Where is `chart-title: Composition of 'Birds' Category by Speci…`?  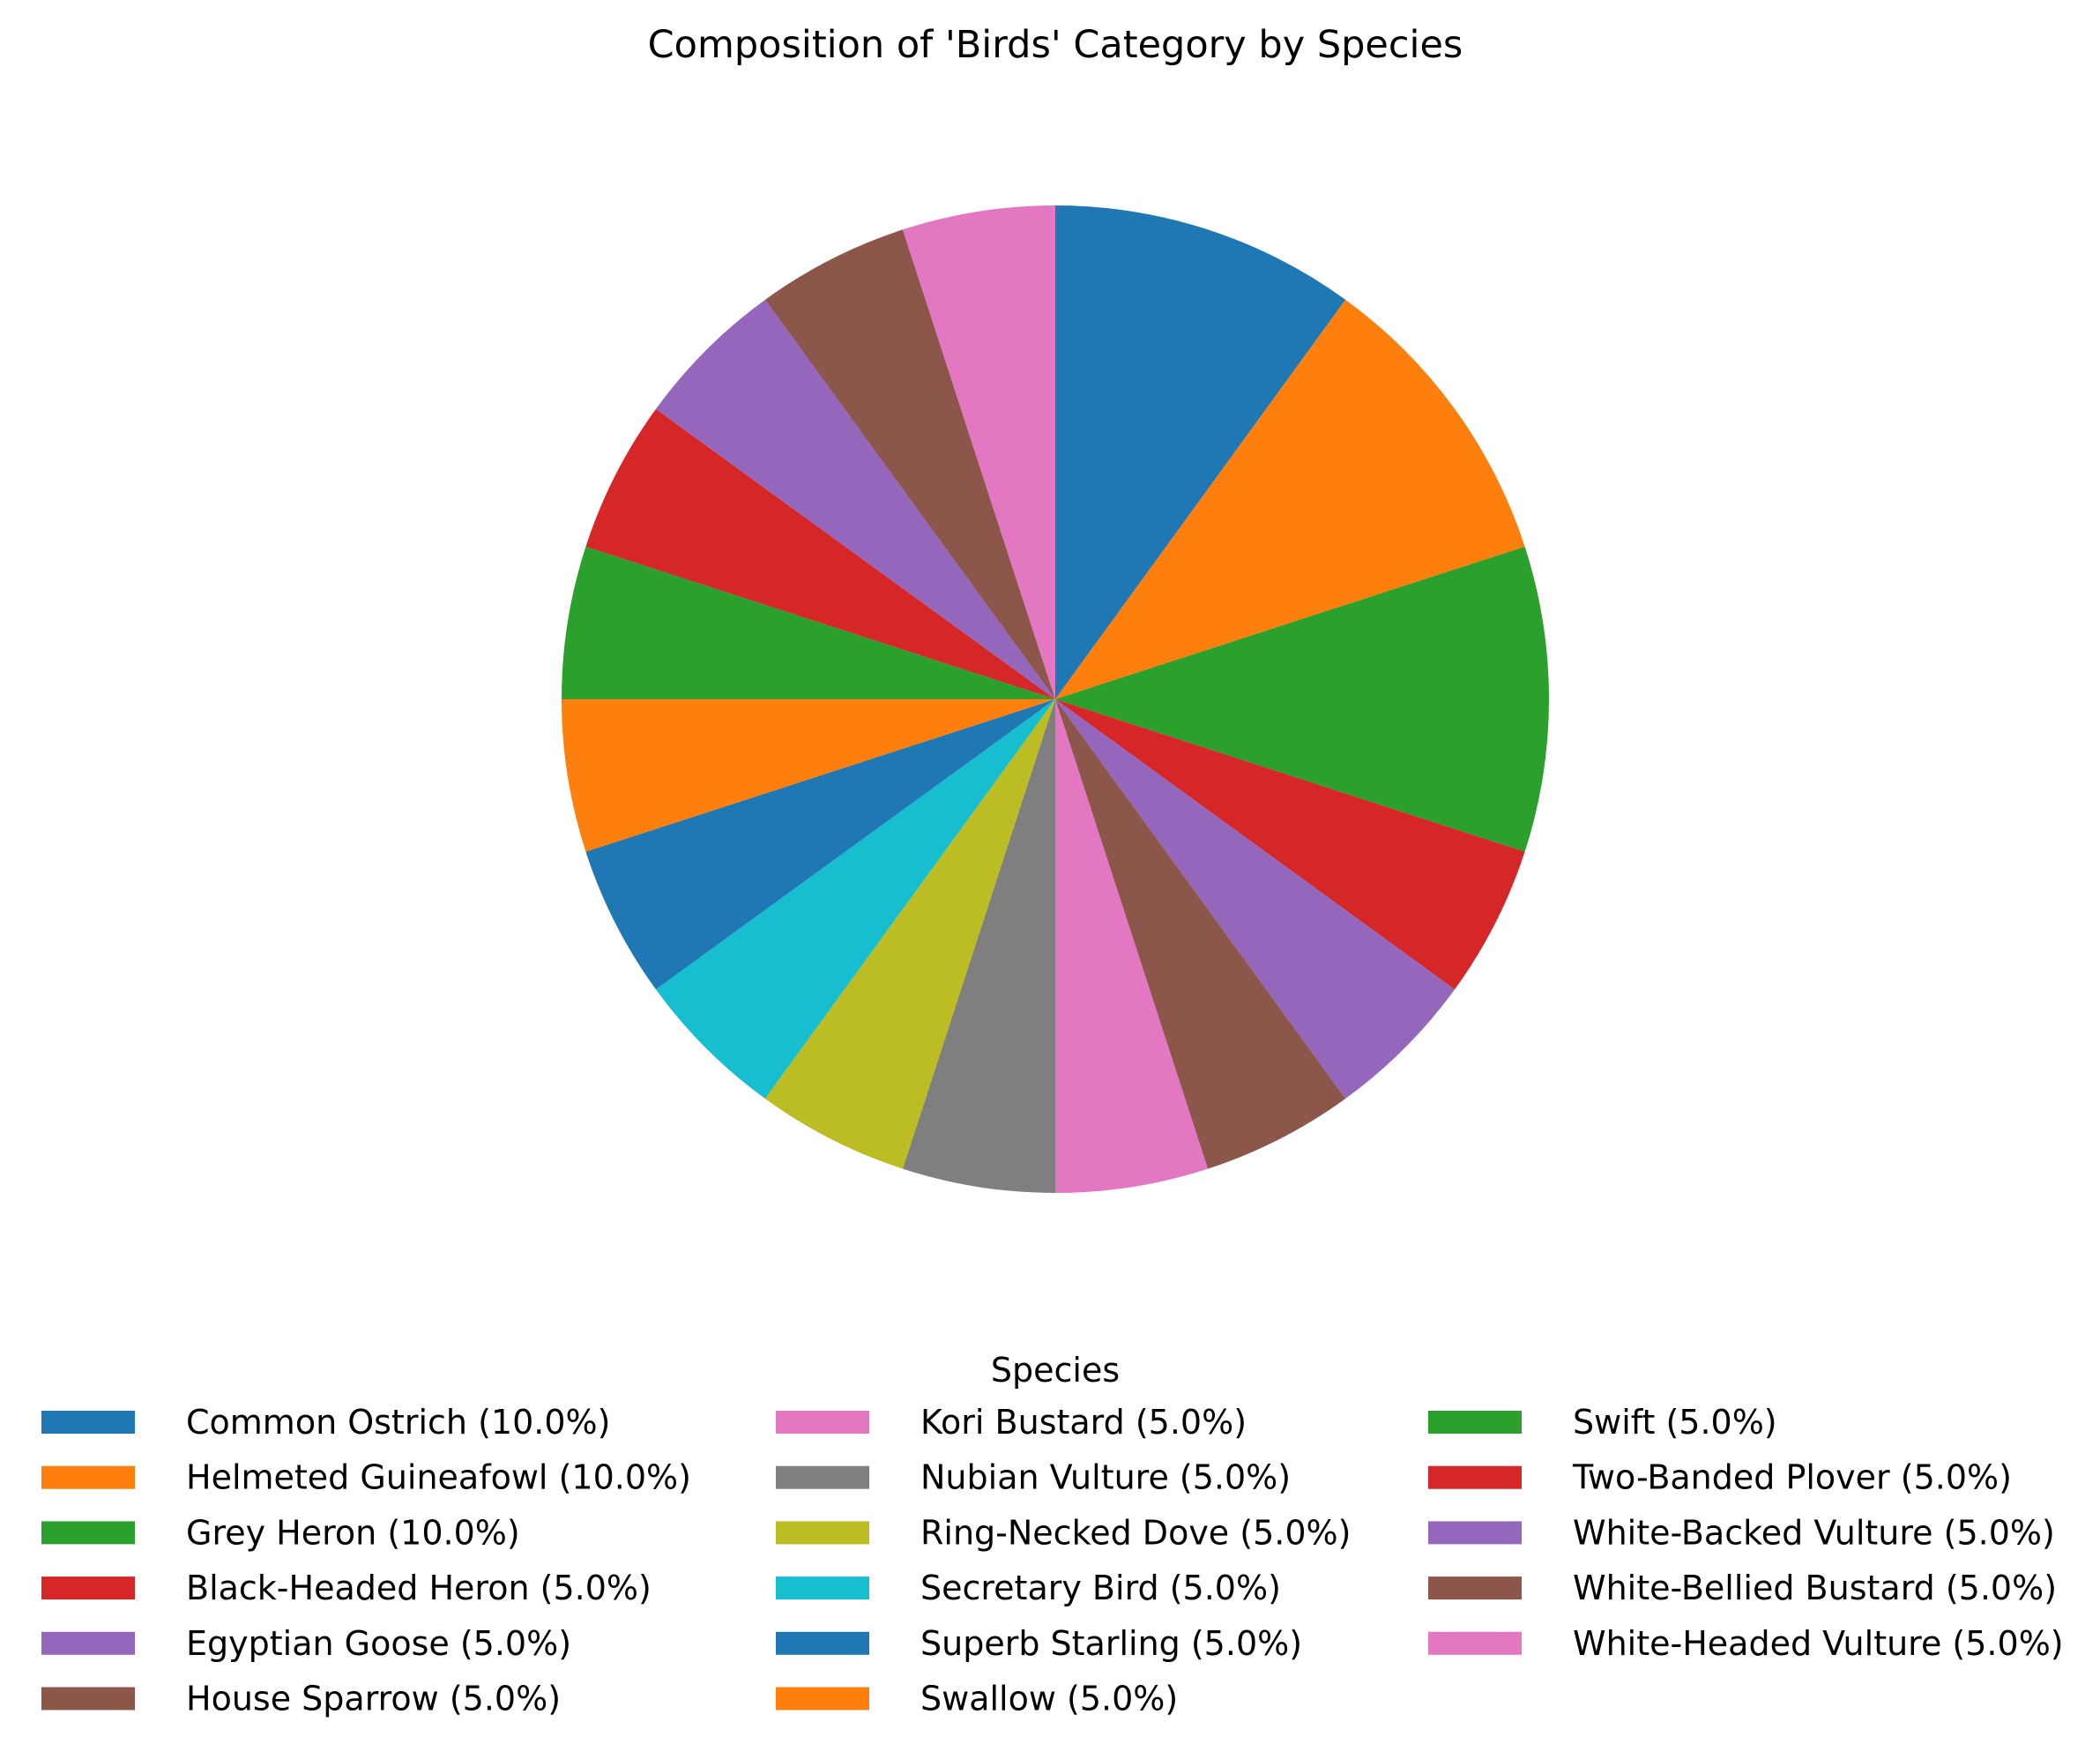 chart-title: Composition of 'Birds' Category by Speci… is located at coordinates (1055, 45).